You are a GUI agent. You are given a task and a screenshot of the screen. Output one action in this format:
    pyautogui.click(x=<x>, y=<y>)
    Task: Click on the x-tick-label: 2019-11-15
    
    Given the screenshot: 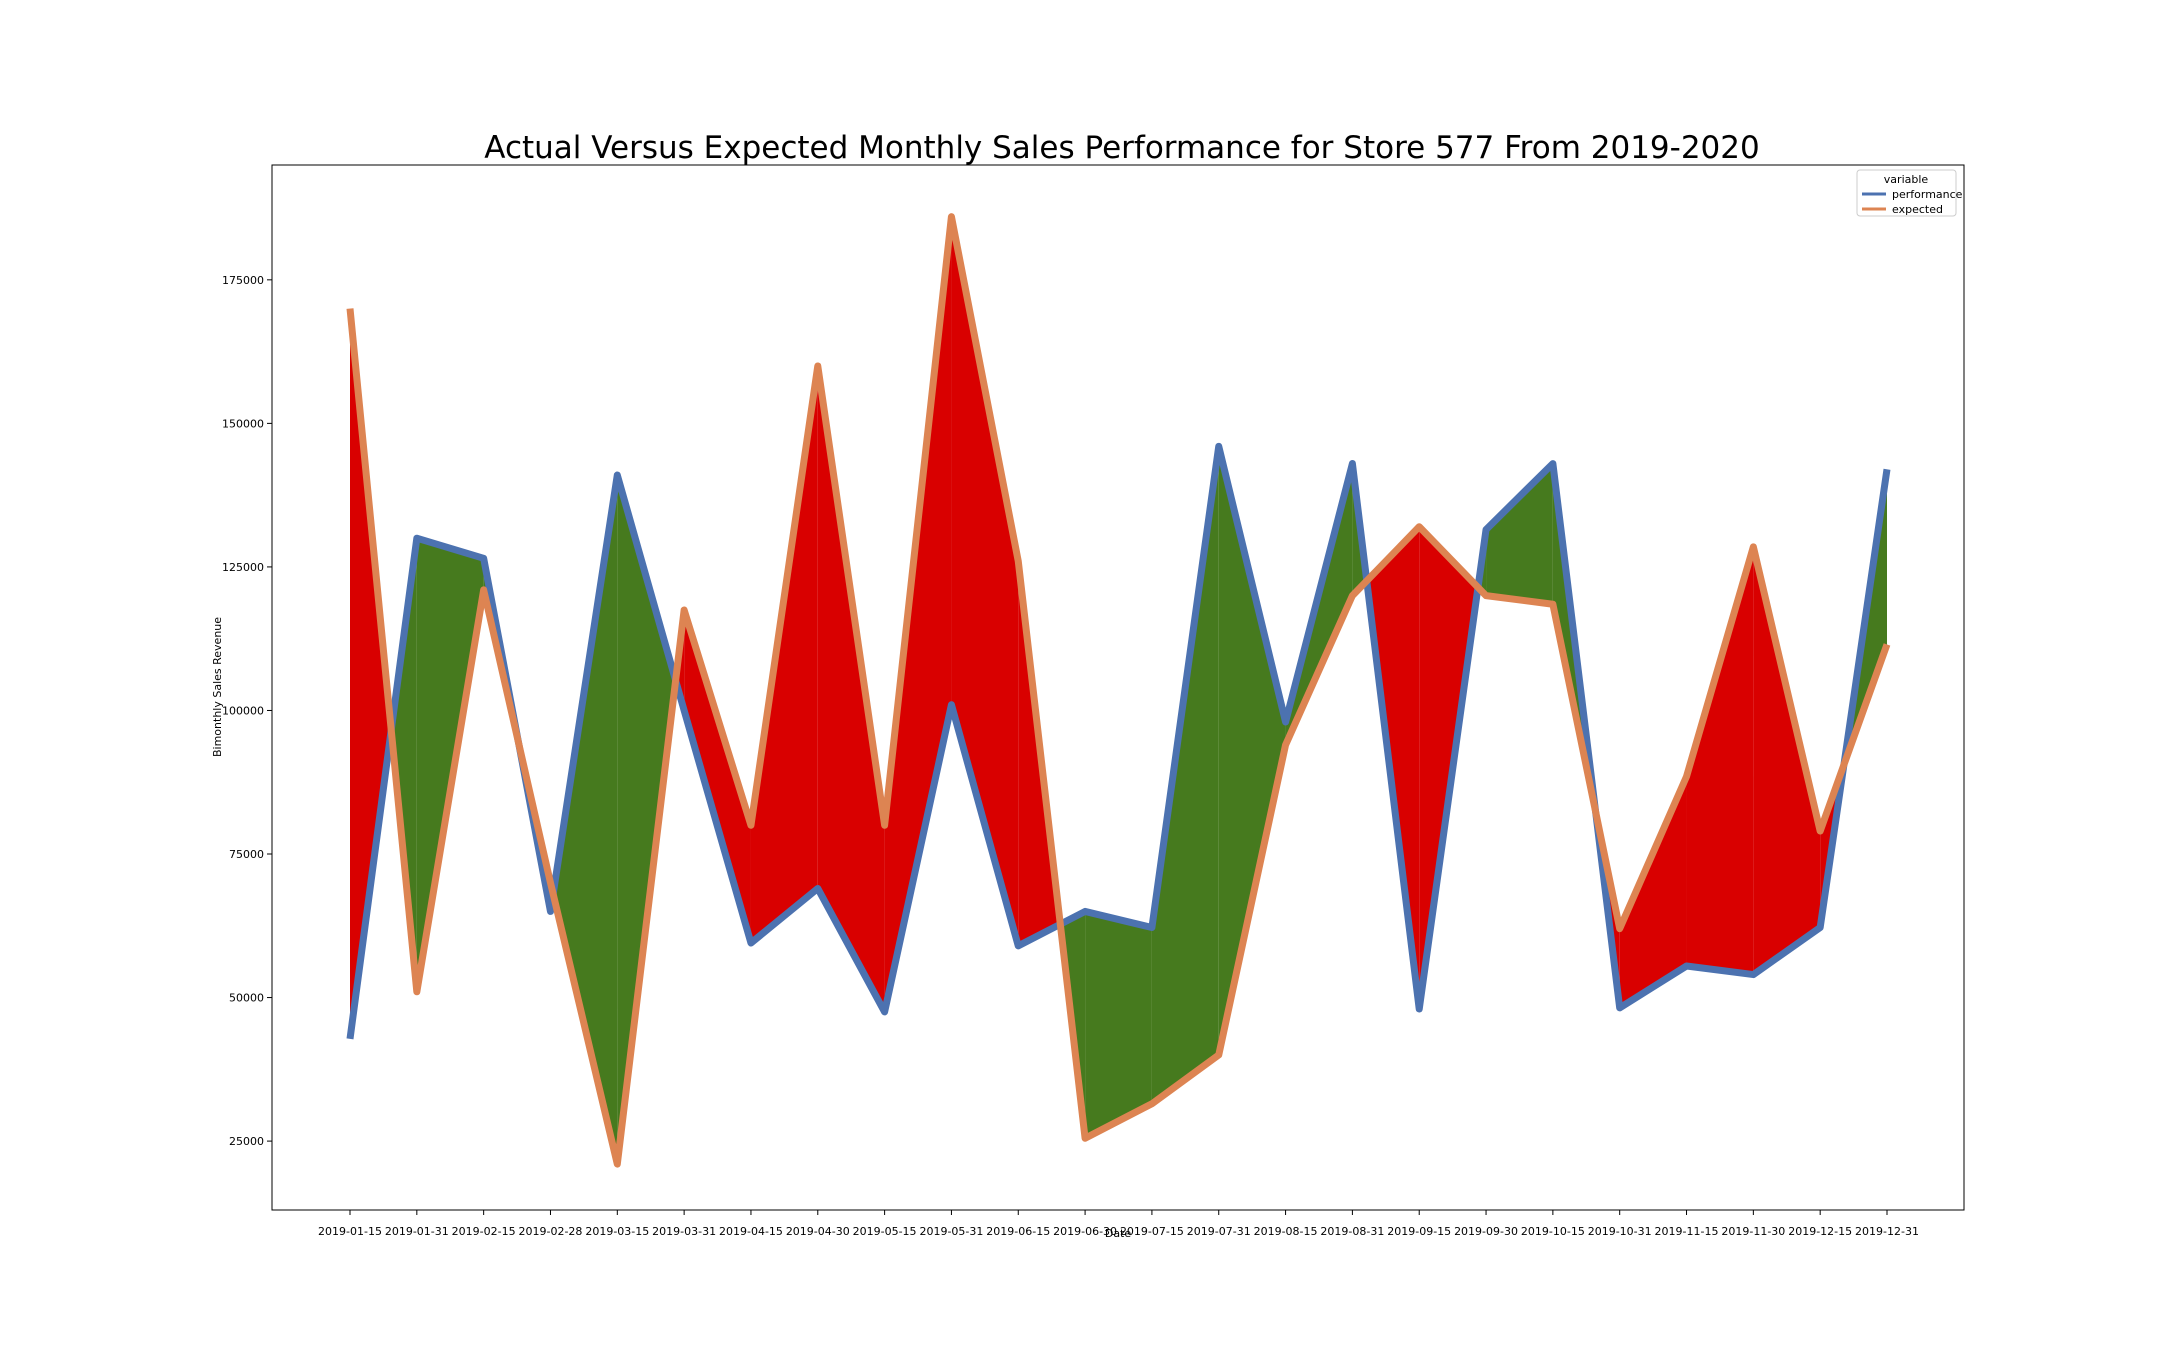 What is the action you would take?
    pyautogui.click(x=1687, y=1231)
    